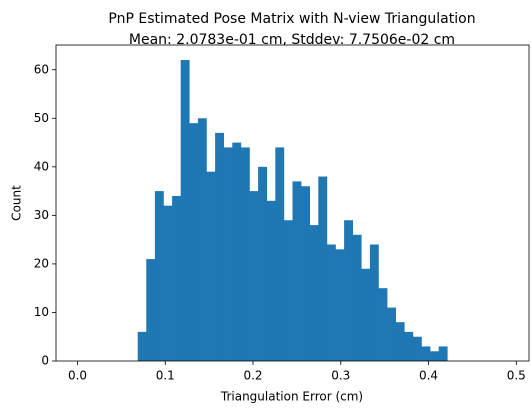 This screenshot has width=531, height=414. I want to click on x-axis-label: Triangulation Error (cm), so click(291, 397).